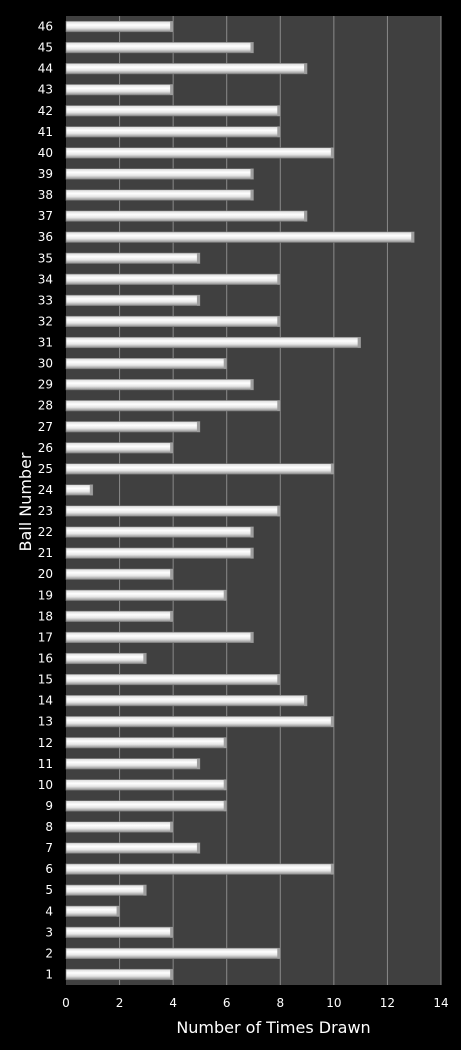 This screenshot has height=1050, width=461. I want to click on y-tick-label: 6, so click(49, 869).